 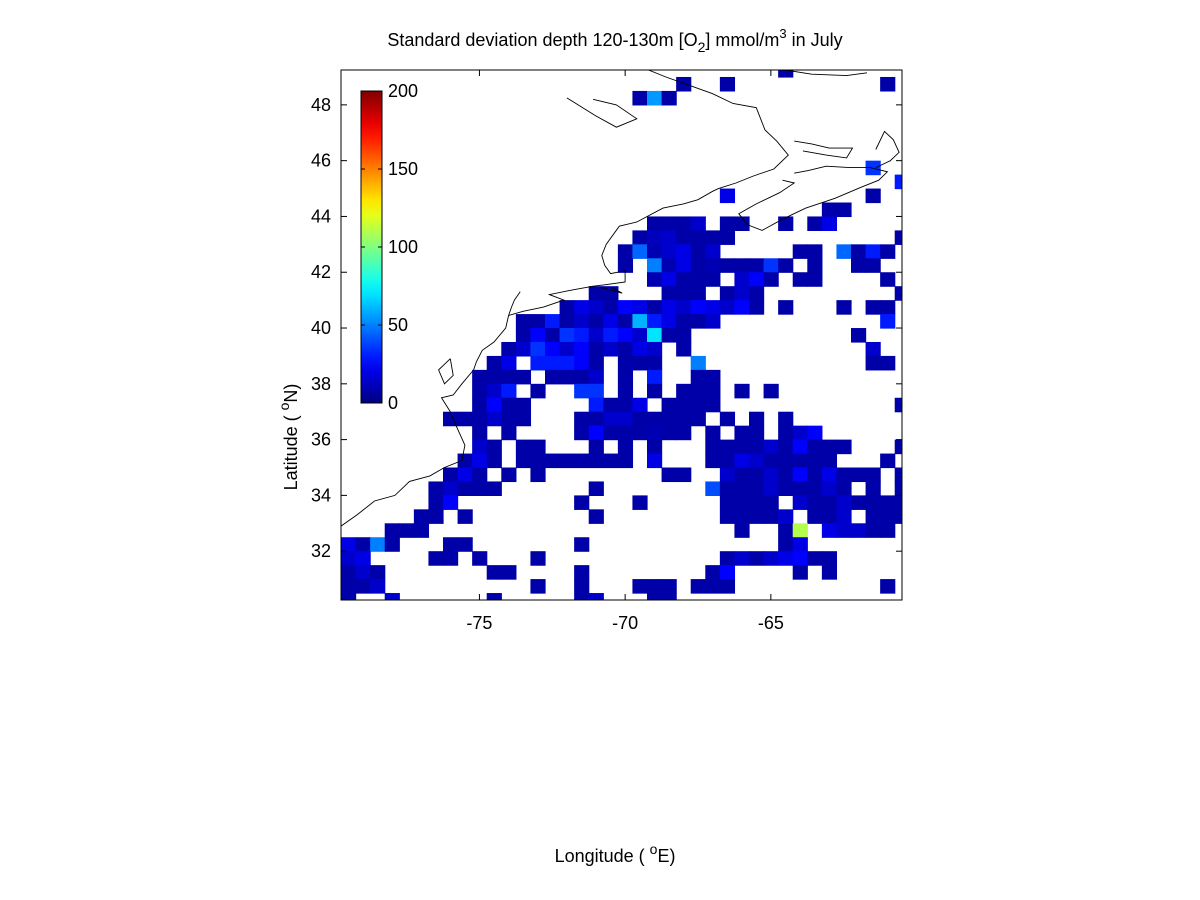 What do you see at coordinates (615, 853) in the screenshot?
I see `x-axis-label: Longitude ( oE)` at bounding box center [615, 853].